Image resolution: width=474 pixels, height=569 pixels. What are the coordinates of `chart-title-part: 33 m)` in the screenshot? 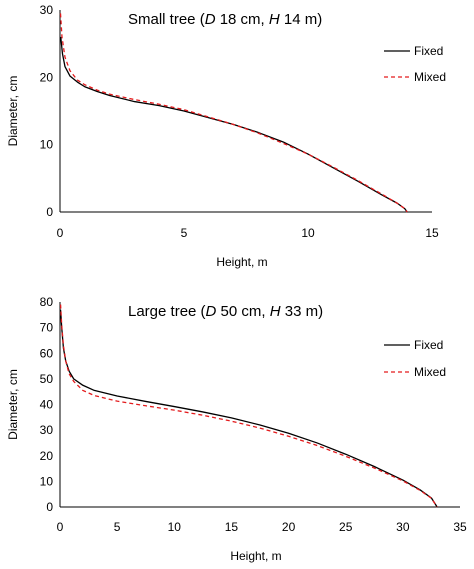 It's located at (302, 311).